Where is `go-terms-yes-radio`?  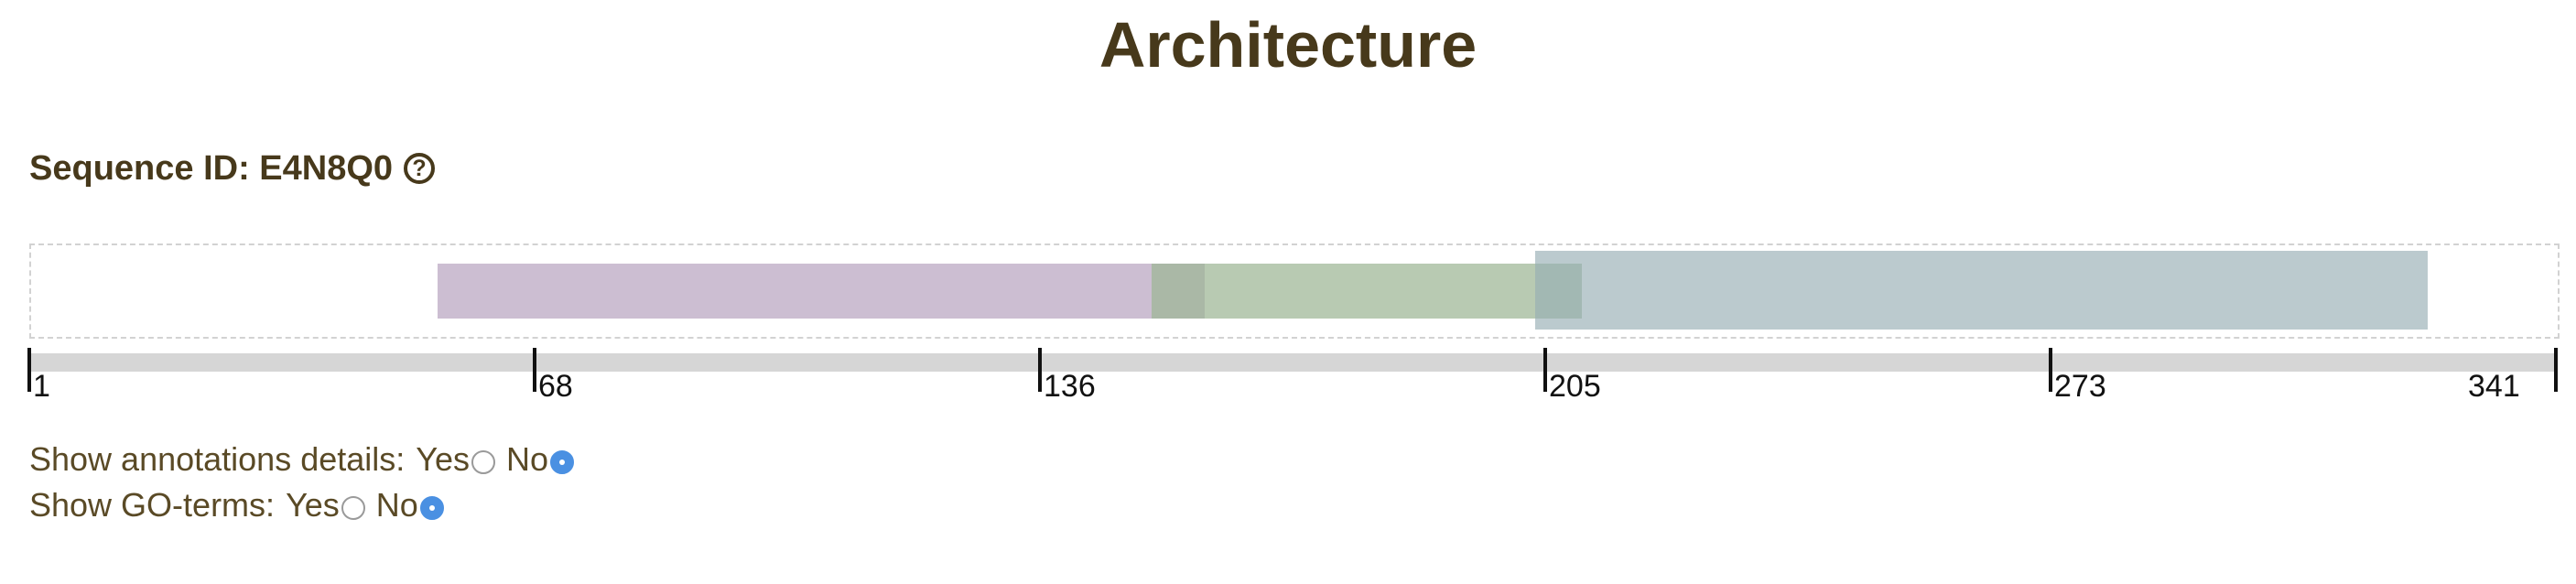 go-terms-yes-radio is located at coordinates (353, 508).